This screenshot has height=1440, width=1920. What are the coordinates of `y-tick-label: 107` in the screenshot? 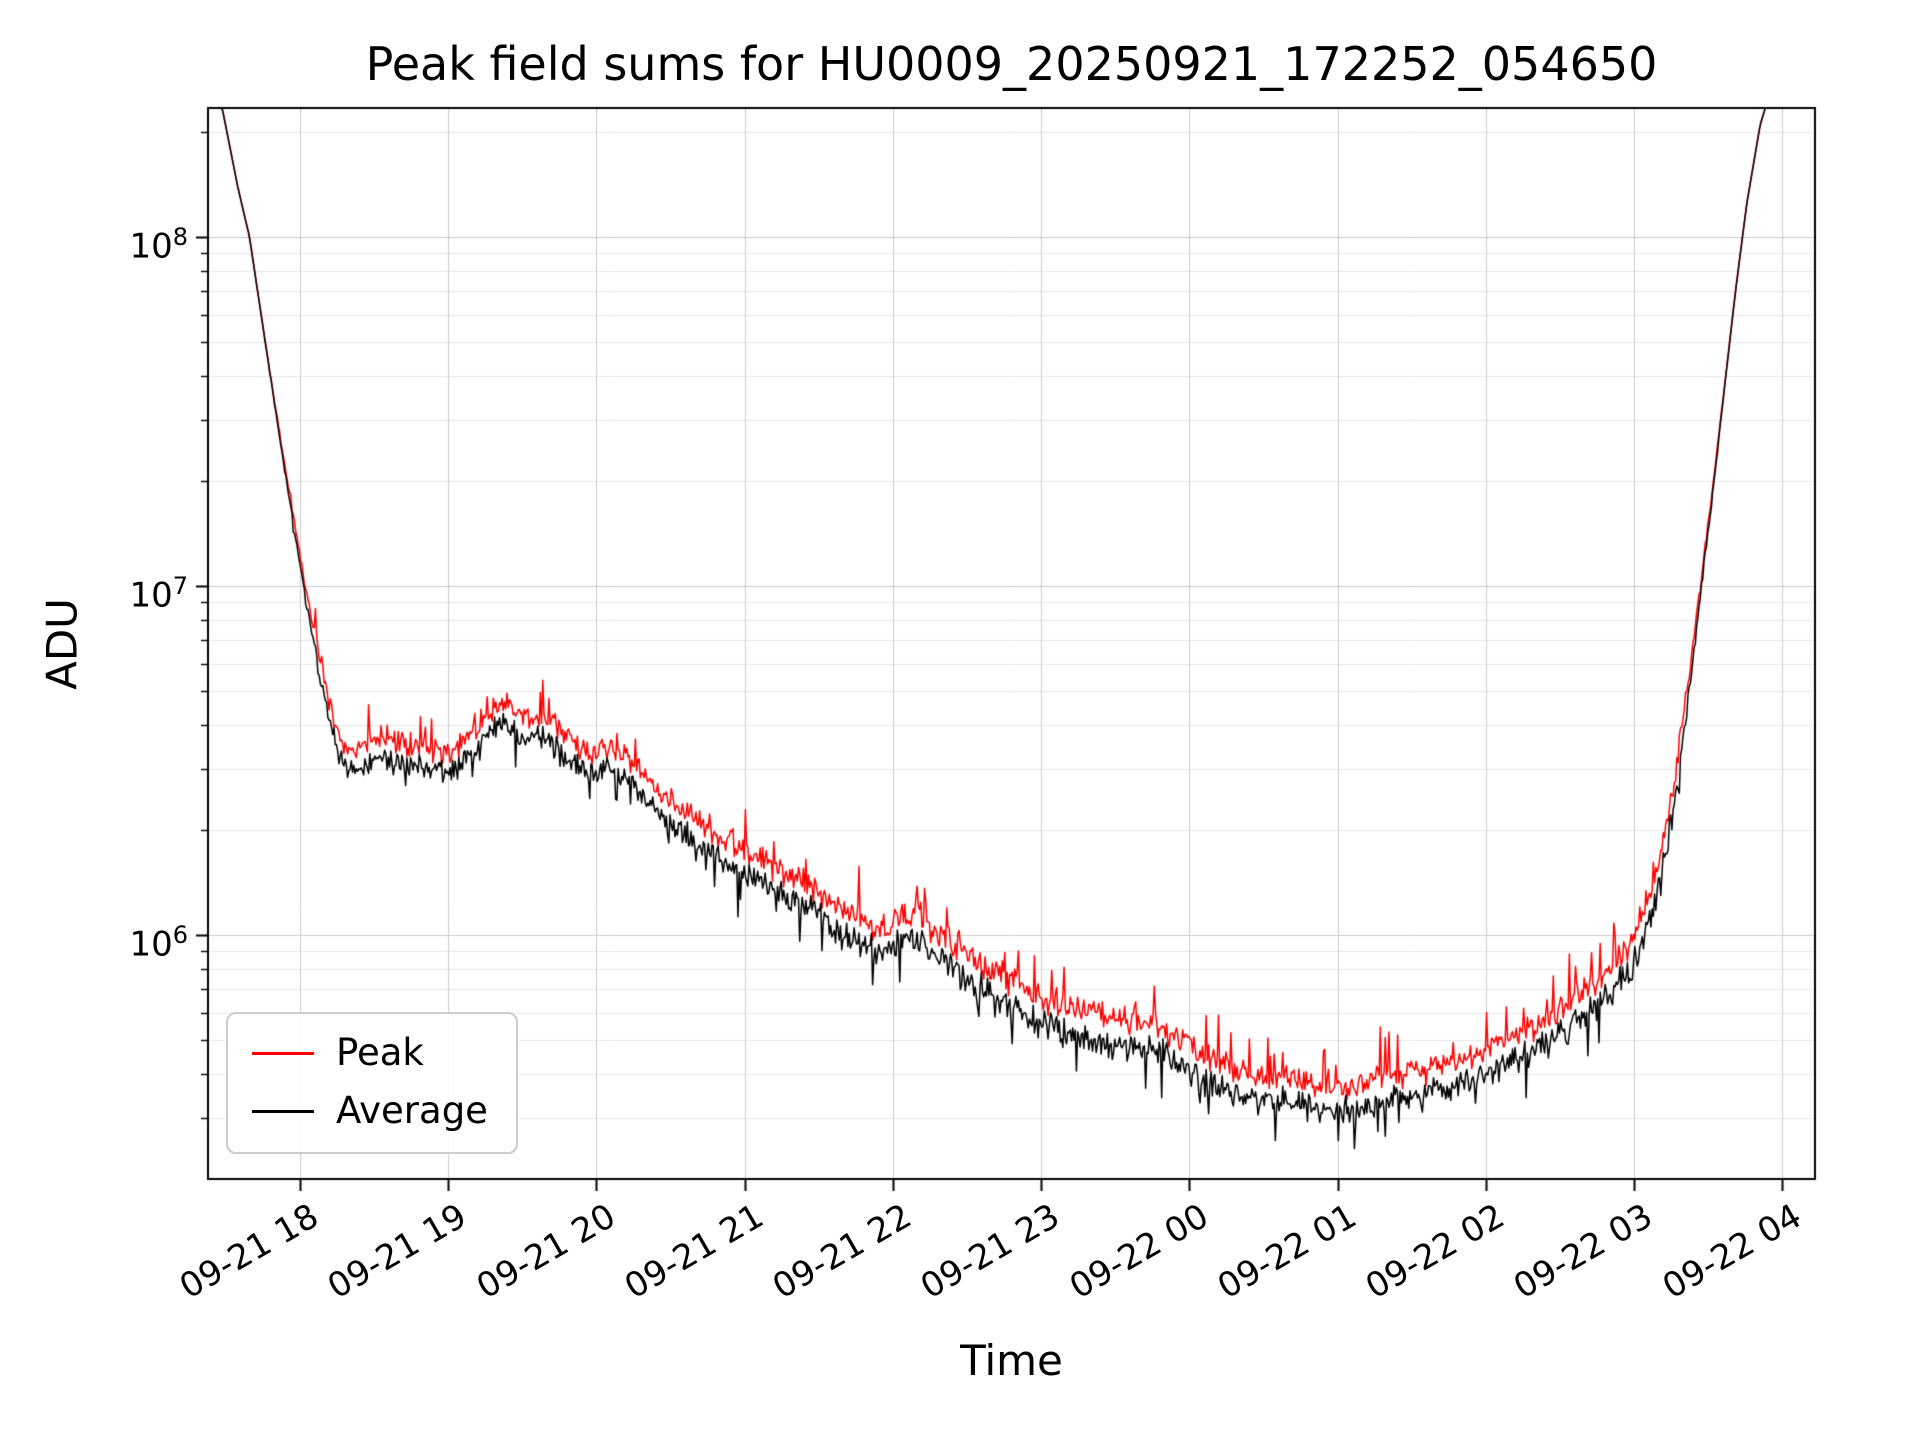 It's located at (158, 594).